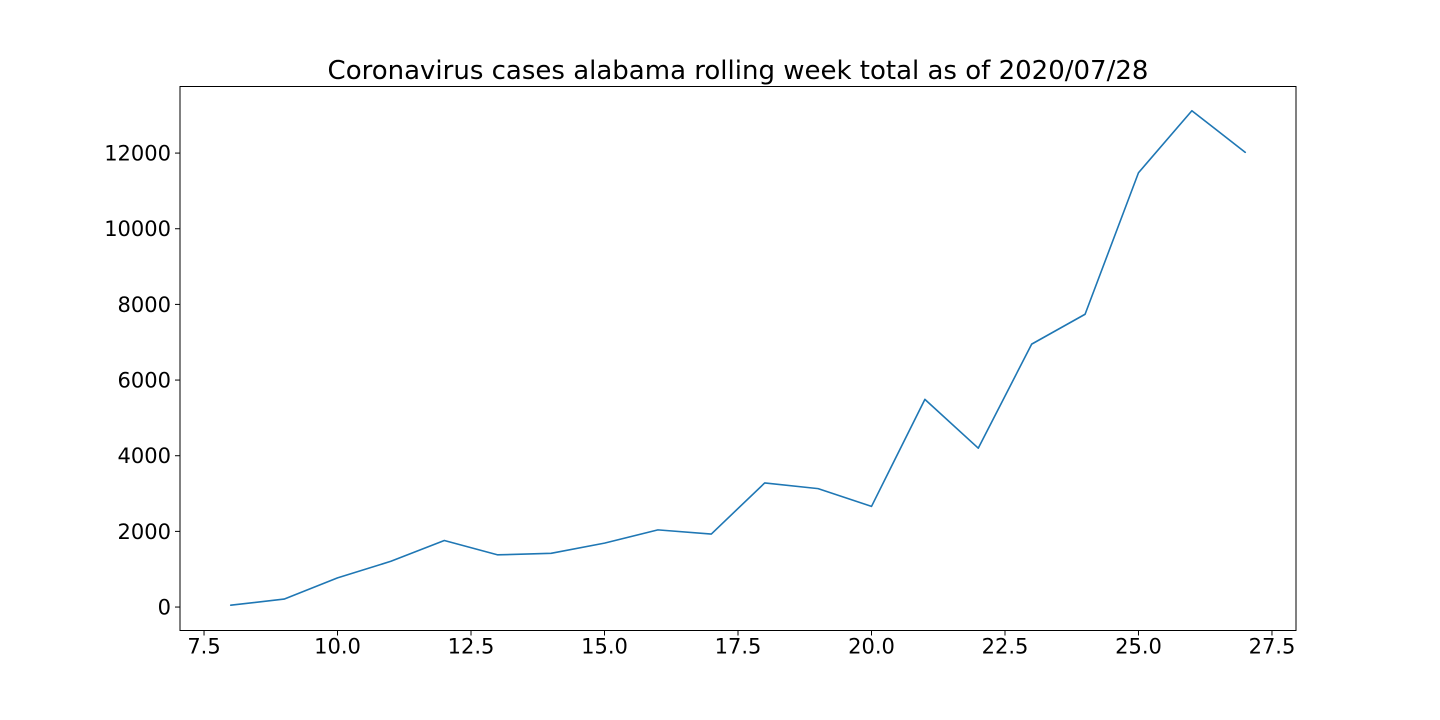  Describe the element at coordinates (137, 154) in the screenshot. I see `y-tick-label: 12000` at that location.